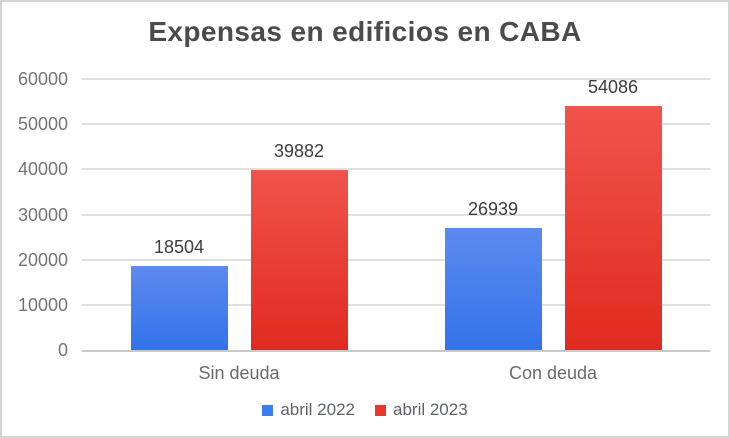  What do you see at coordinates (42, 79) in the screenshot?
I see `y-tick-label: 60000` at bounding box center [42, 79].